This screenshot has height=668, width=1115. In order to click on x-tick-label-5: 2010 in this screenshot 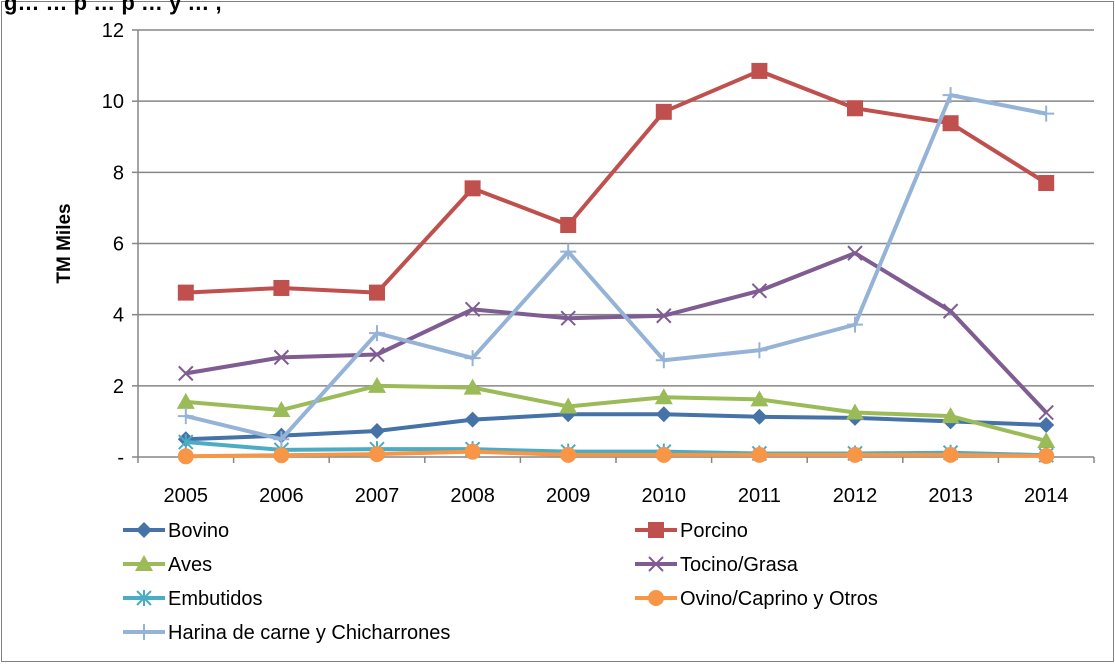, I will do `click(664, 496)`.